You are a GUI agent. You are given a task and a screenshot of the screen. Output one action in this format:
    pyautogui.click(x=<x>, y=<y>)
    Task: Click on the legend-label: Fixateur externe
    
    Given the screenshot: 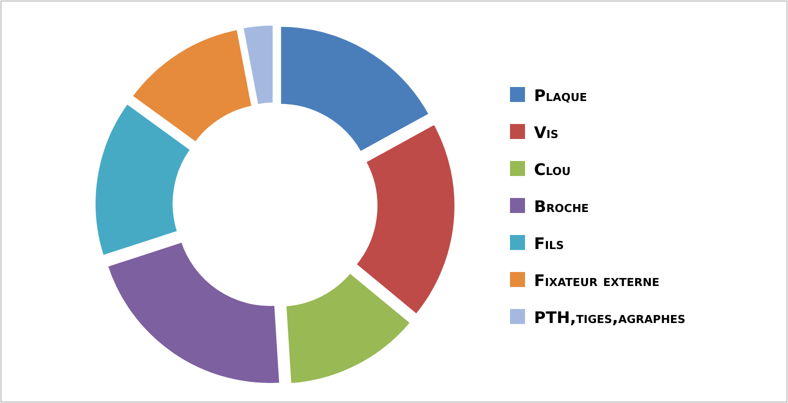 What is the action you would take?
    pyautogui.click(x=597, y=280)
    